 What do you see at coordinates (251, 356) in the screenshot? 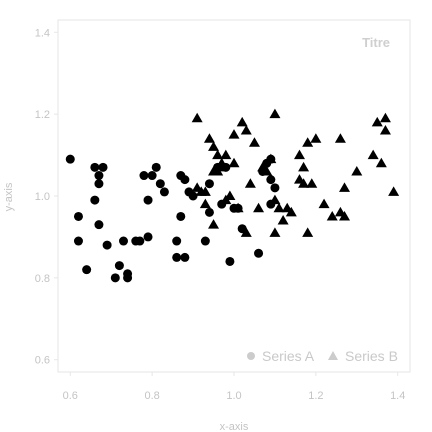
I see `legend-marker-series-a` at bounding box center [251, 356].